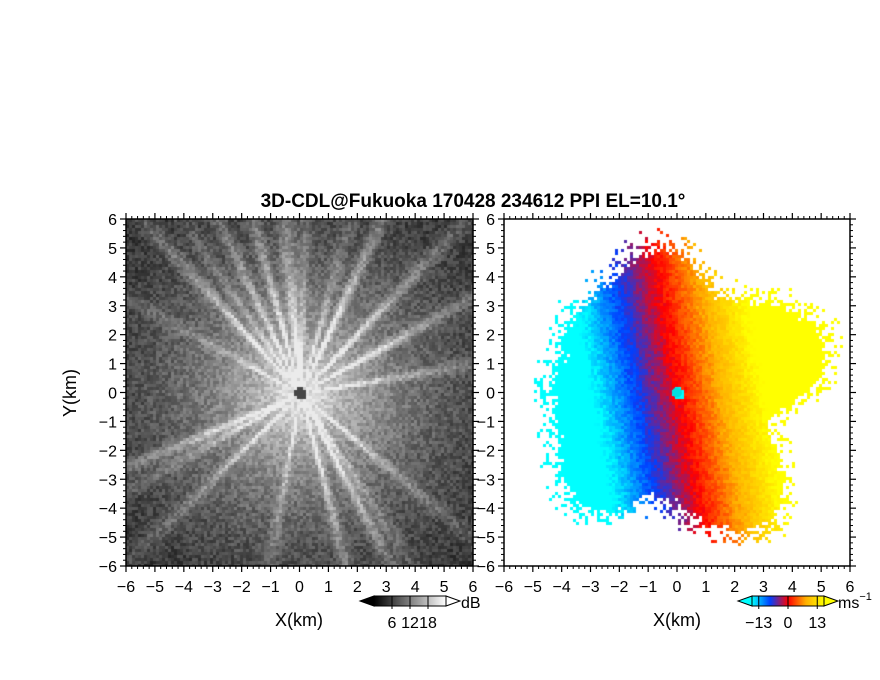  Describe the element at coordinates (112, 220) in the screenshot. I see `left-ytick-label: 6` at that location.